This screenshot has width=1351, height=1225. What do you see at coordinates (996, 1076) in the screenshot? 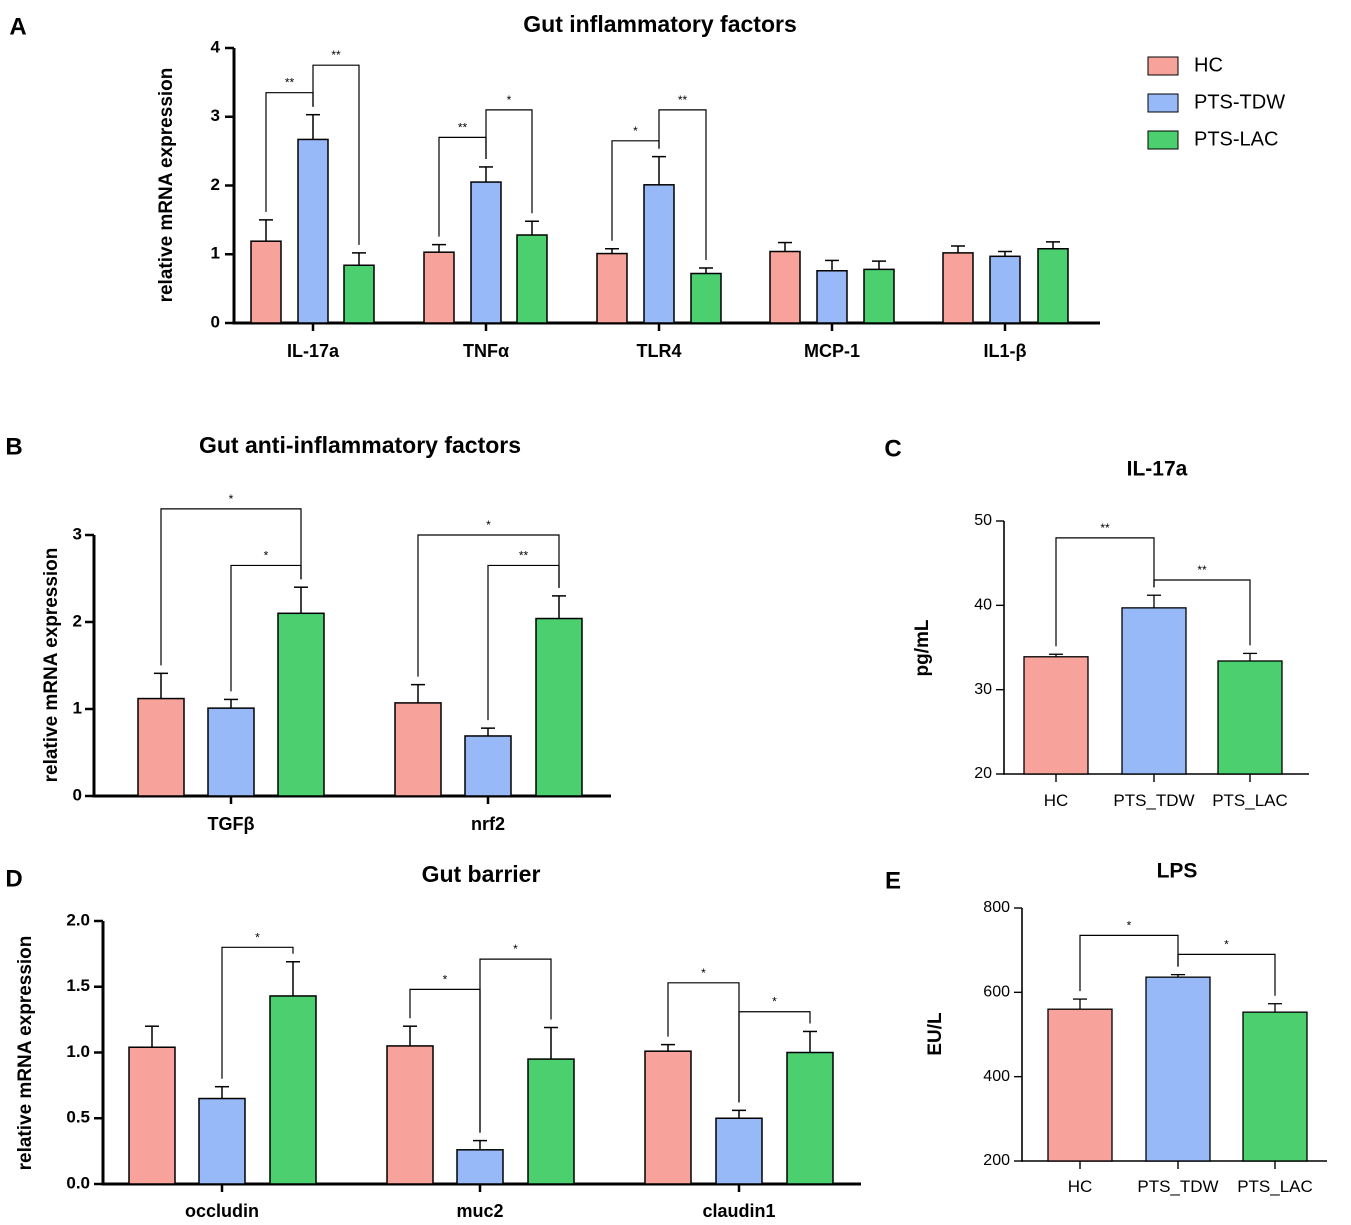
I see `y-tick-label: 400` at bounding box center [996, 1076].